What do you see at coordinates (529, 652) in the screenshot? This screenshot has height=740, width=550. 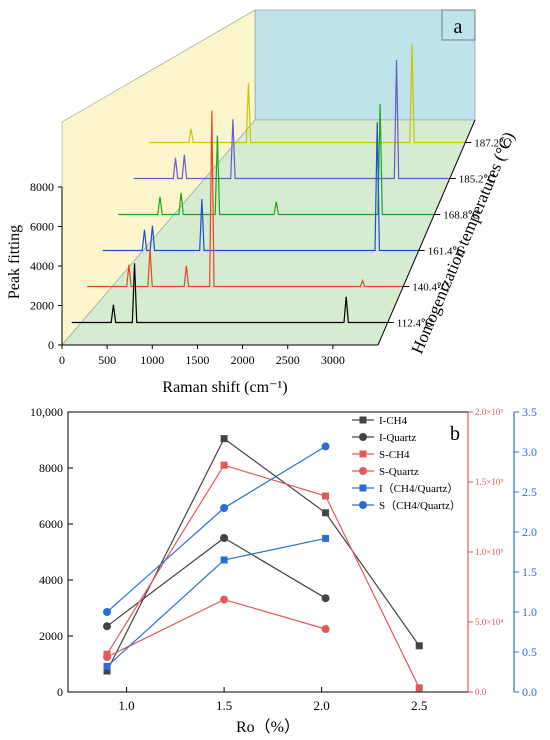 I see `panel-b-y-right-blue-tick-label: 0.5` at bounding box center [529, 652].